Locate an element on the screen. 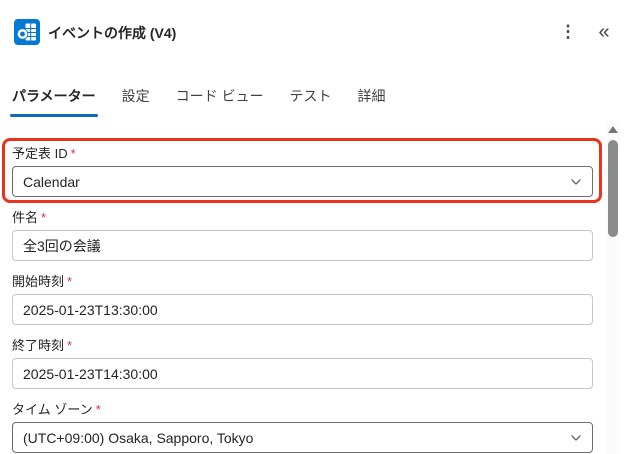 Image resolution: width=624 pixels, height=454 pixels. start-time-input is located at coordinates (302, 309).